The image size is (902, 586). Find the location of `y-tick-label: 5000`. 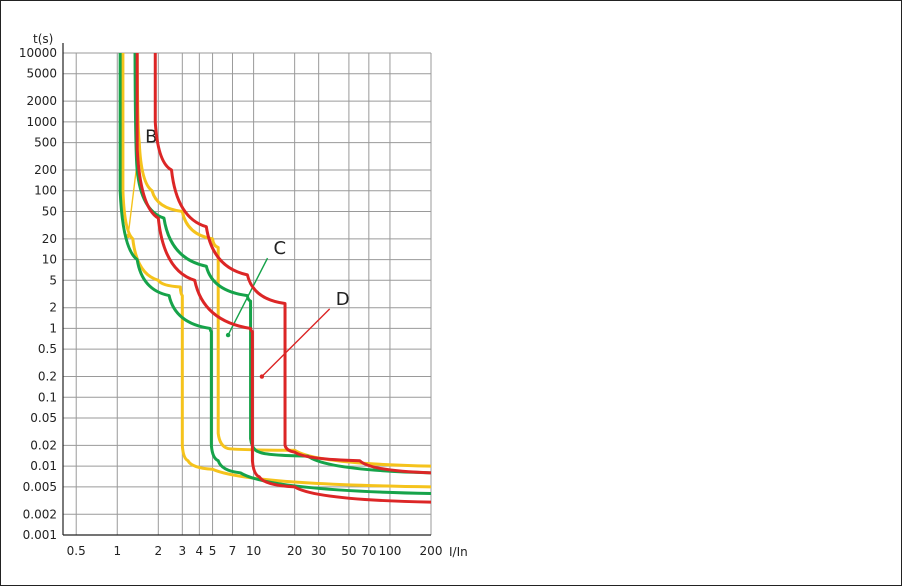

y-tick-label: 5000 is located at coordinates (41, 74).